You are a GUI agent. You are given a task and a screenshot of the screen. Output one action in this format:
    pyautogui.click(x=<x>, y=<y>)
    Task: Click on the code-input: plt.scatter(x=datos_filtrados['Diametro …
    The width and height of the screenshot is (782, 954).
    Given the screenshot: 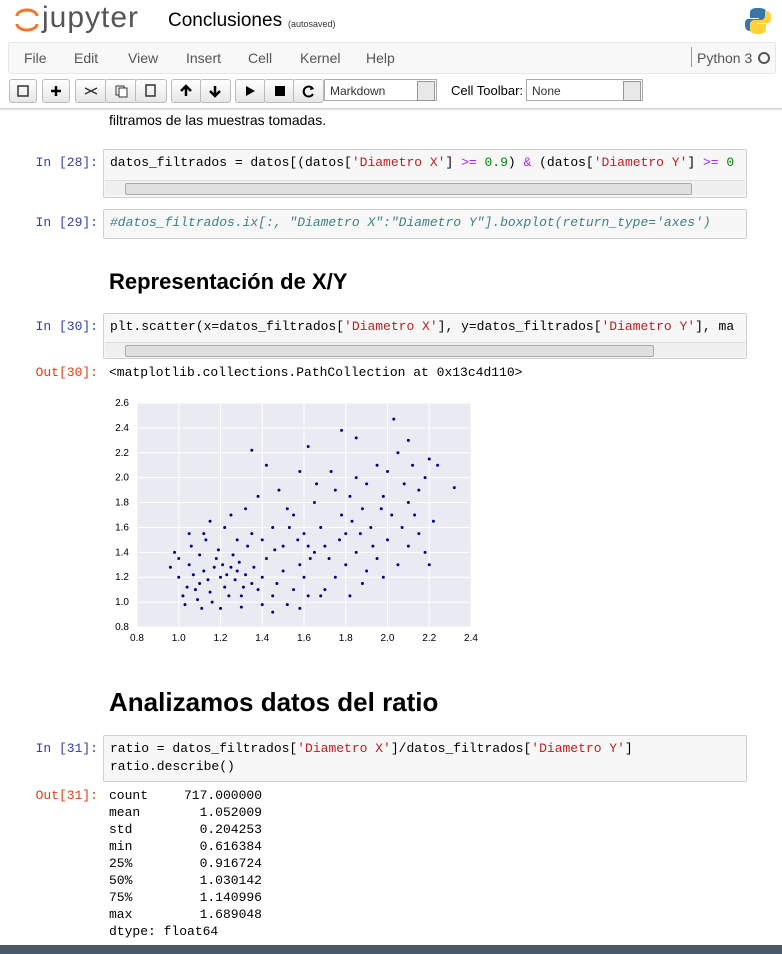 What is the action you would take?
    pyautogui.click(x=425, y=336)
    